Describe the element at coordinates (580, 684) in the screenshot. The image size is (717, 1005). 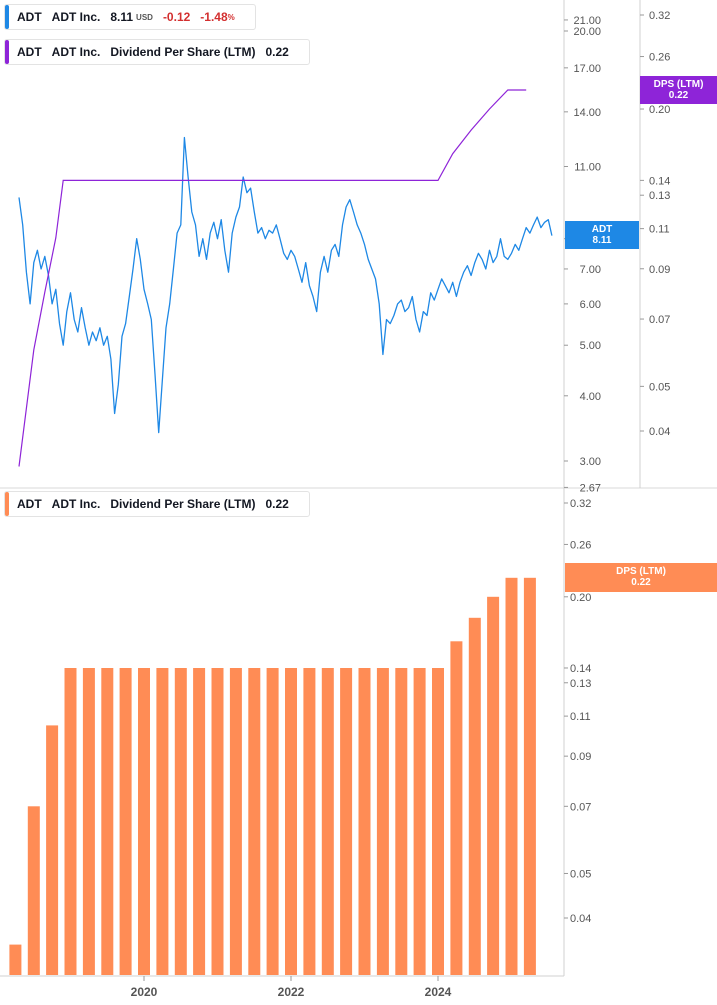
I see `dps-bottom-tick-label: 0.13` at that location.